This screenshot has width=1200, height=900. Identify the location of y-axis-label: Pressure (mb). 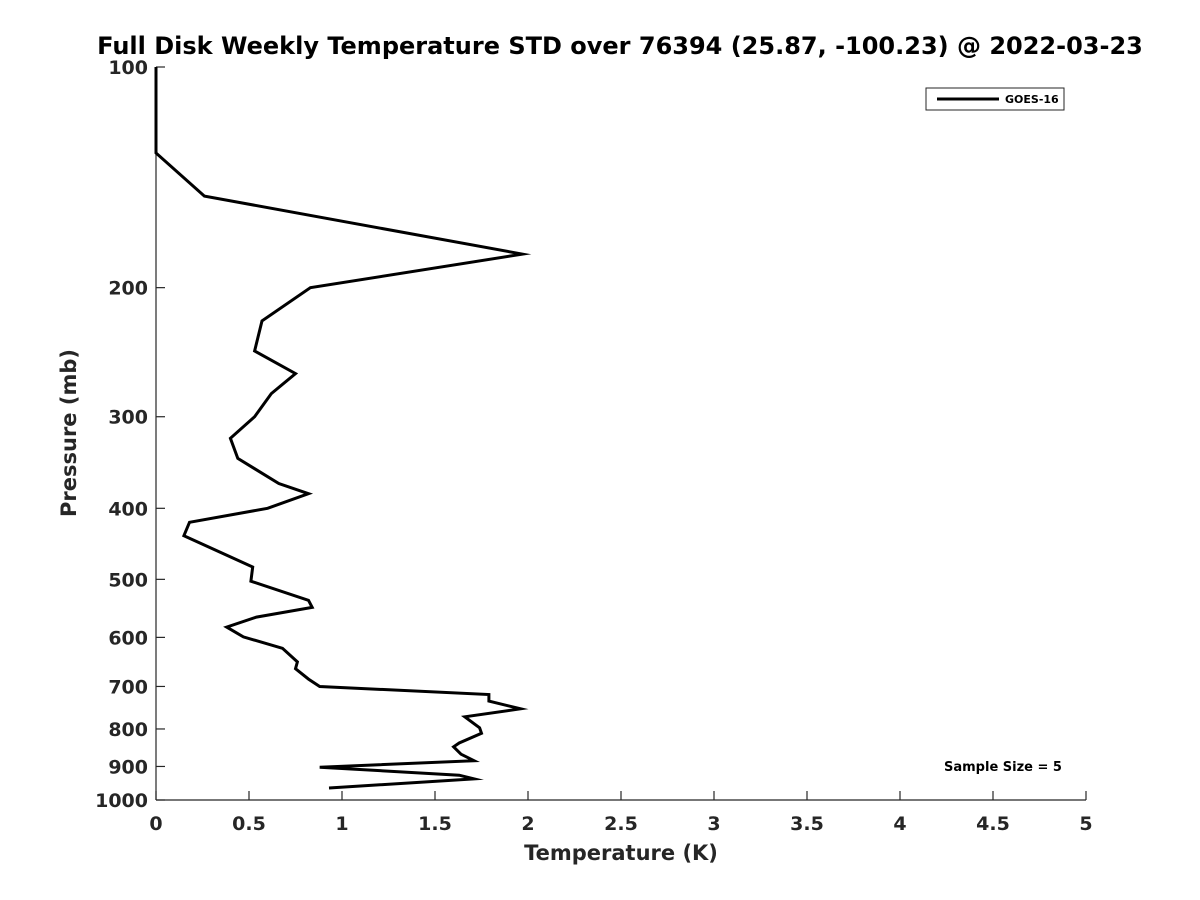
(69, 433).